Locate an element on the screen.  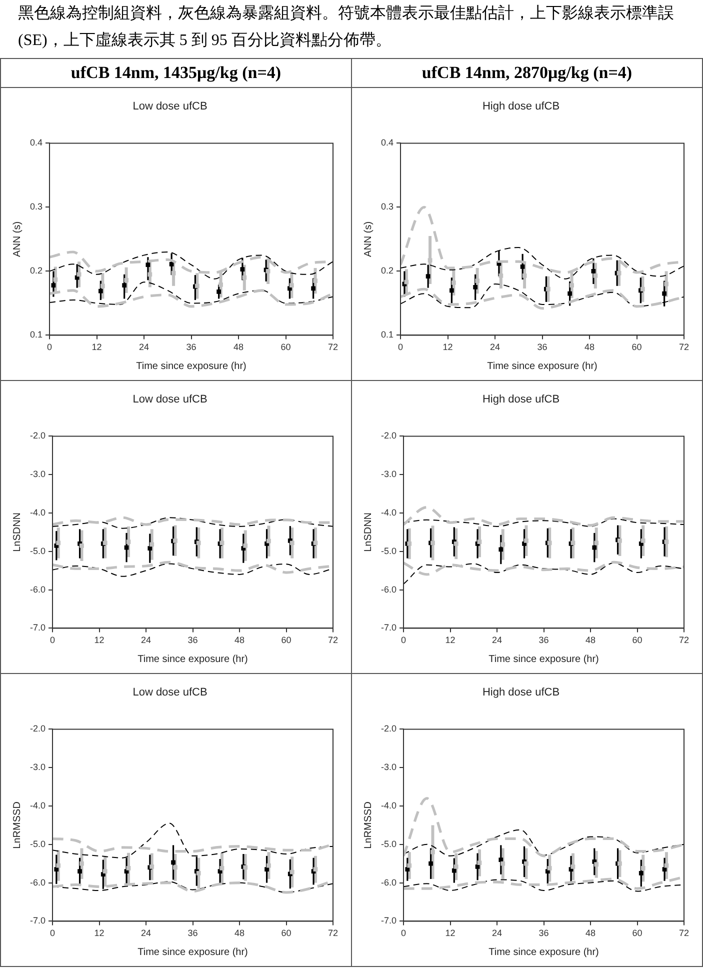
text: 黑色線為控制組資料，灰色線為暴露組資料。符號本體表示最佳點估計，上下影線表示標準誤(SE)，上下虛線表示其 5 到 95 百分比資料點分佈帶。 is located at coordinates (346, 27).